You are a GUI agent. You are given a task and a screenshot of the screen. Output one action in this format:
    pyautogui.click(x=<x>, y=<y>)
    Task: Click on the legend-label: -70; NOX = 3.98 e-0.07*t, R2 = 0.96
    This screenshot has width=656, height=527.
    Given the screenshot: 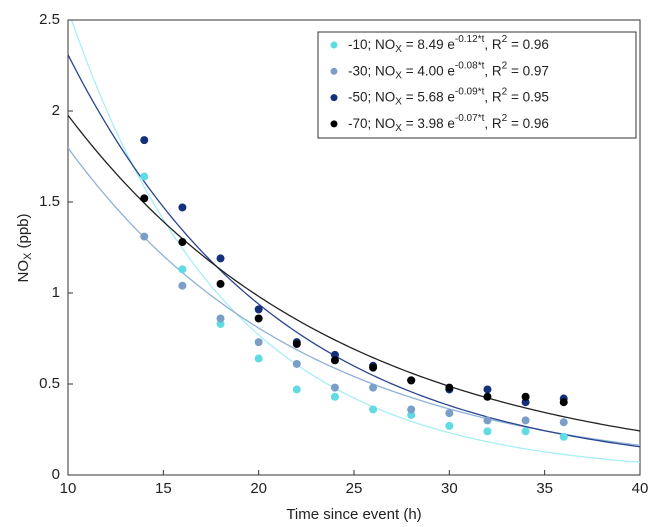 What is the action you would take?
    pyautogui.click(x=448, y=123)
    